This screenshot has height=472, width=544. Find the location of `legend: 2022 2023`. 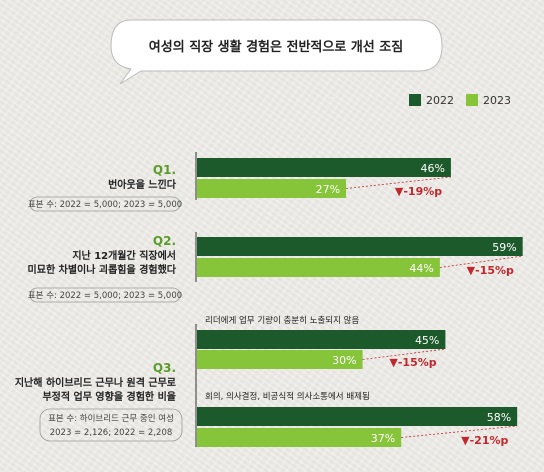

legend: 2022 2023 is located at coordinates (460, 100).